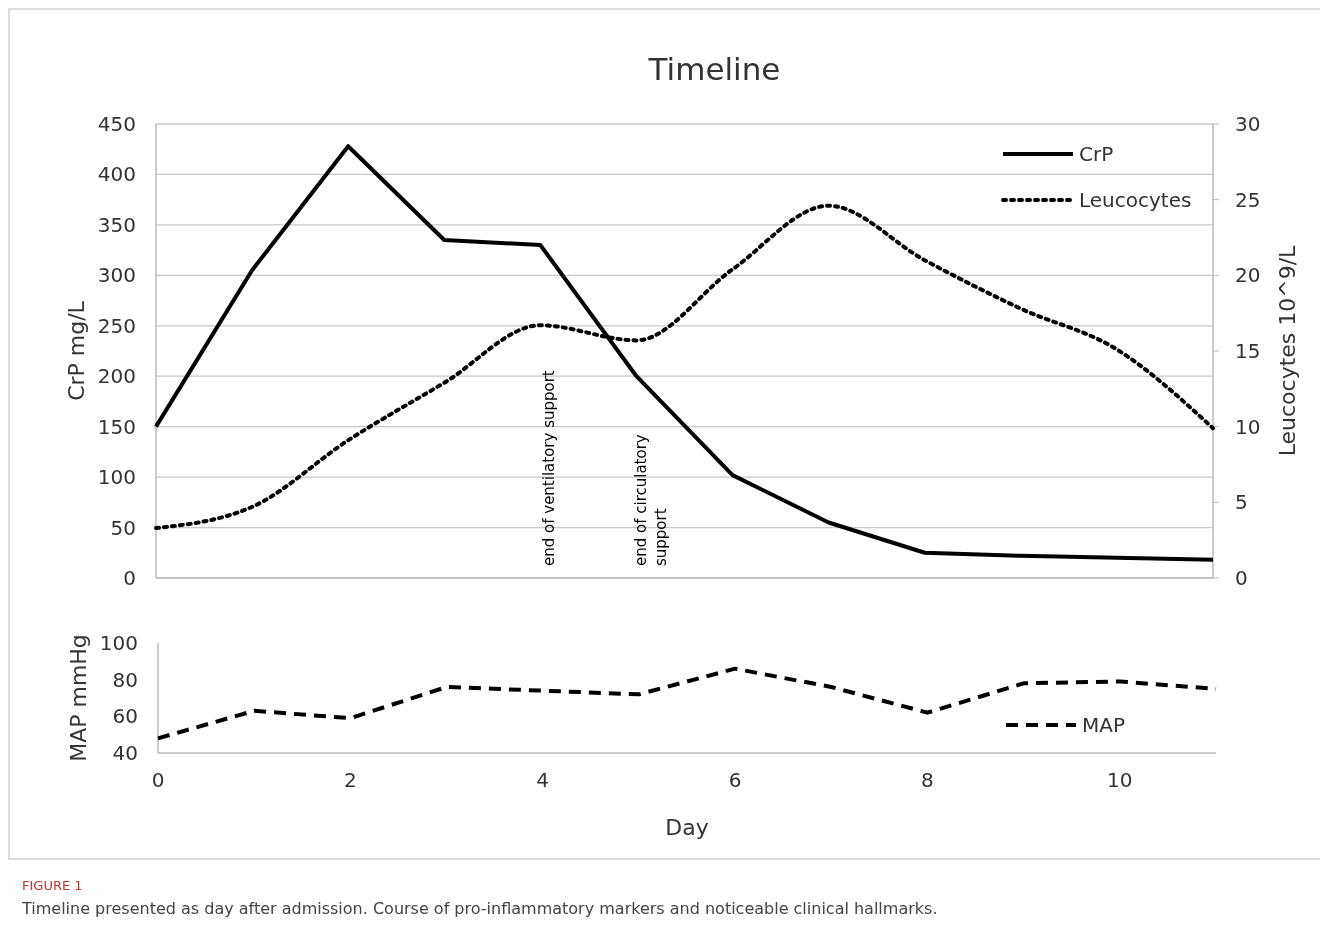 This screenshot has width=1320, height=931. What do you see at coordinates (76, 350) in the screenshot?
I see `y-axis-title: CrP mg/L` at bounding box center [76, 350].